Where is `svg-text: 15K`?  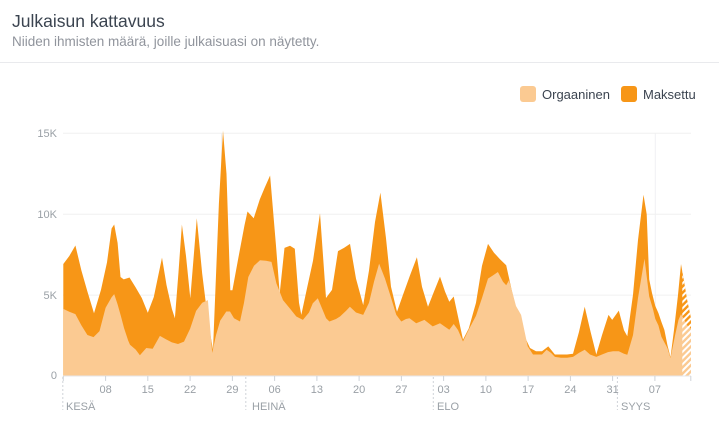
svg-text: 15K is located at coordinates (47, 134).